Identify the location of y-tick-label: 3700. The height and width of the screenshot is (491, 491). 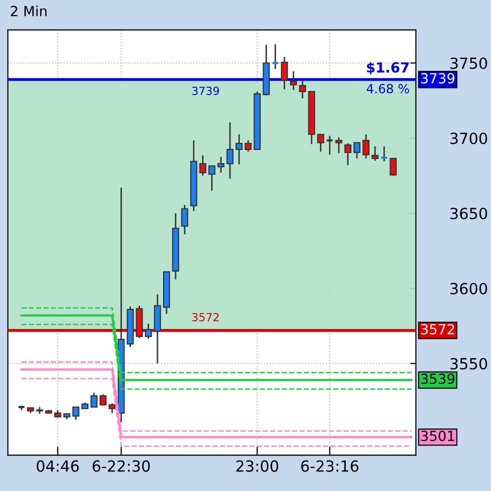
(469, 138).